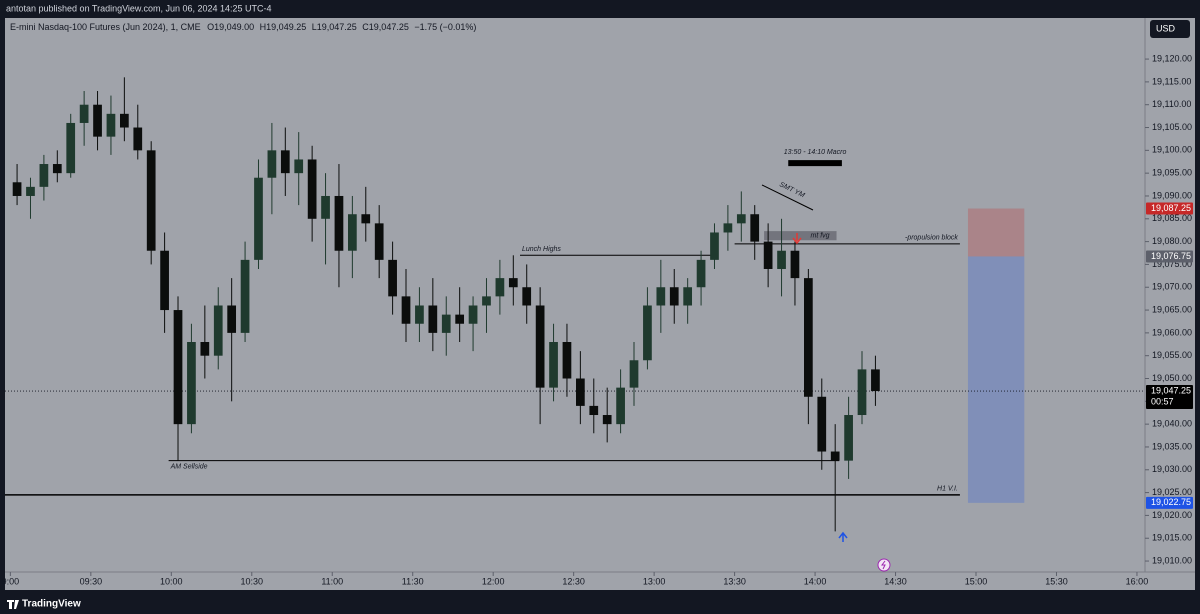 This screenshot has height=614, width=1200. I want to click on x-tick-label: 14:00, so click(815, 581).